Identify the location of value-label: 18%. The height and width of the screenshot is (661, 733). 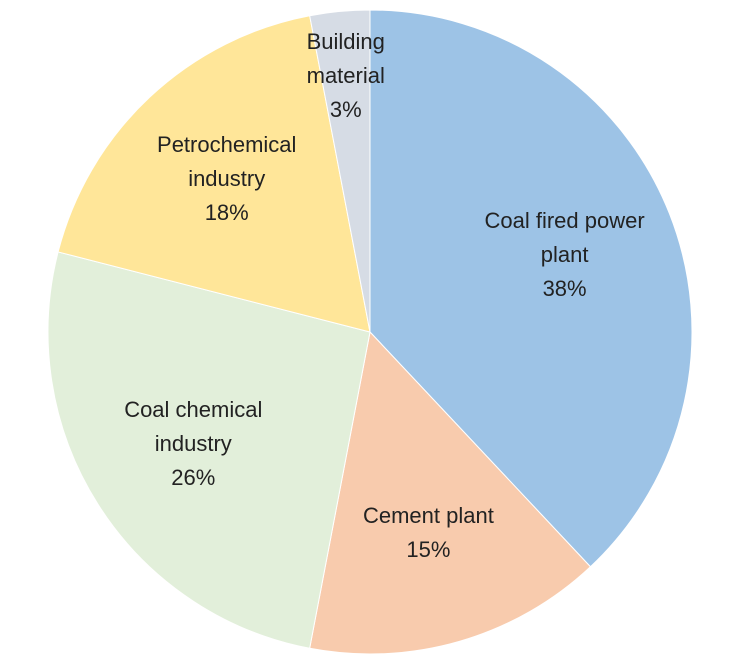
(226, 213).